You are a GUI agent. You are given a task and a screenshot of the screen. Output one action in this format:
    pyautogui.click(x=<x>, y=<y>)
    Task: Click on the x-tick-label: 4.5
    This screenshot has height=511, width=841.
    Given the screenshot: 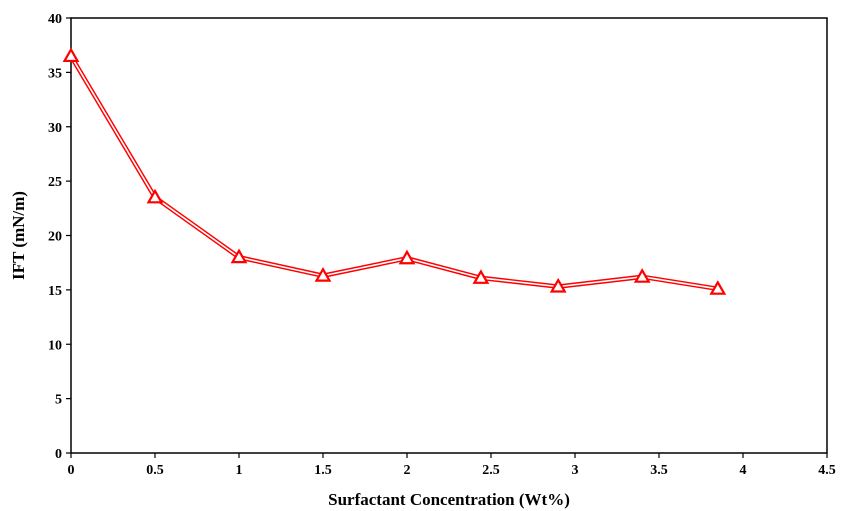 What is the action you would take?
    pyautogui.click(x=827, y=470)
    